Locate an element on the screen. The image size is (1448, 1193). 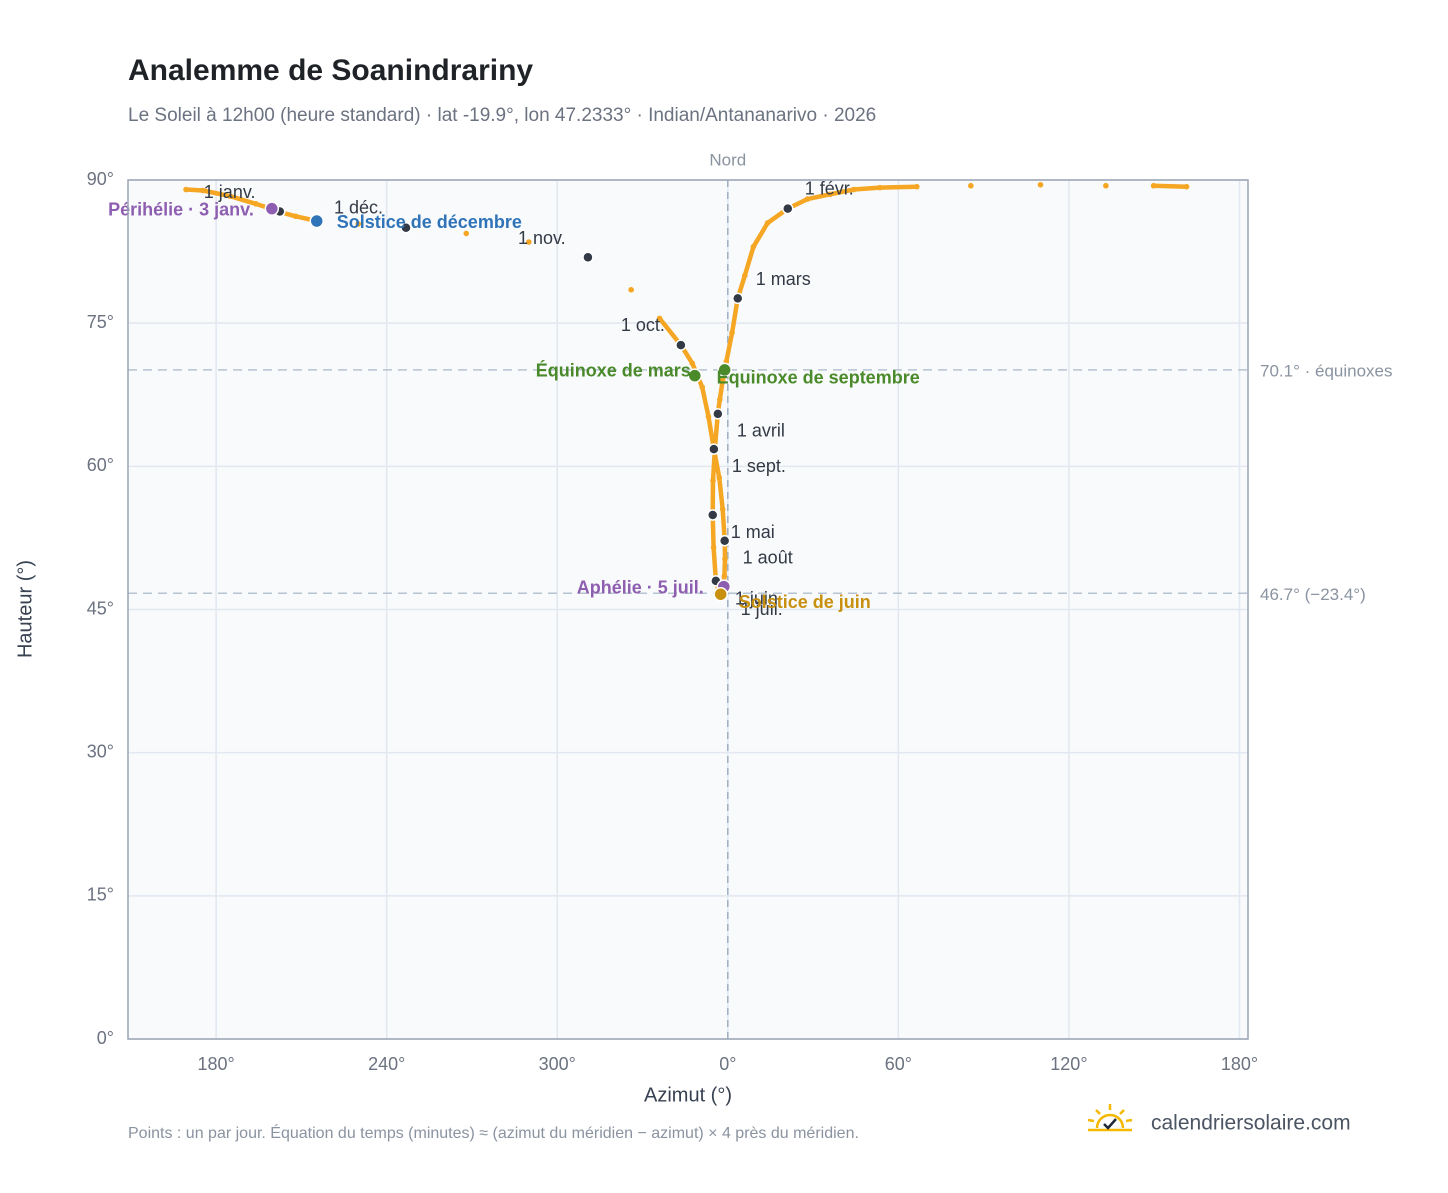
month-label: 1 mars is located at coordinates (783, 279).